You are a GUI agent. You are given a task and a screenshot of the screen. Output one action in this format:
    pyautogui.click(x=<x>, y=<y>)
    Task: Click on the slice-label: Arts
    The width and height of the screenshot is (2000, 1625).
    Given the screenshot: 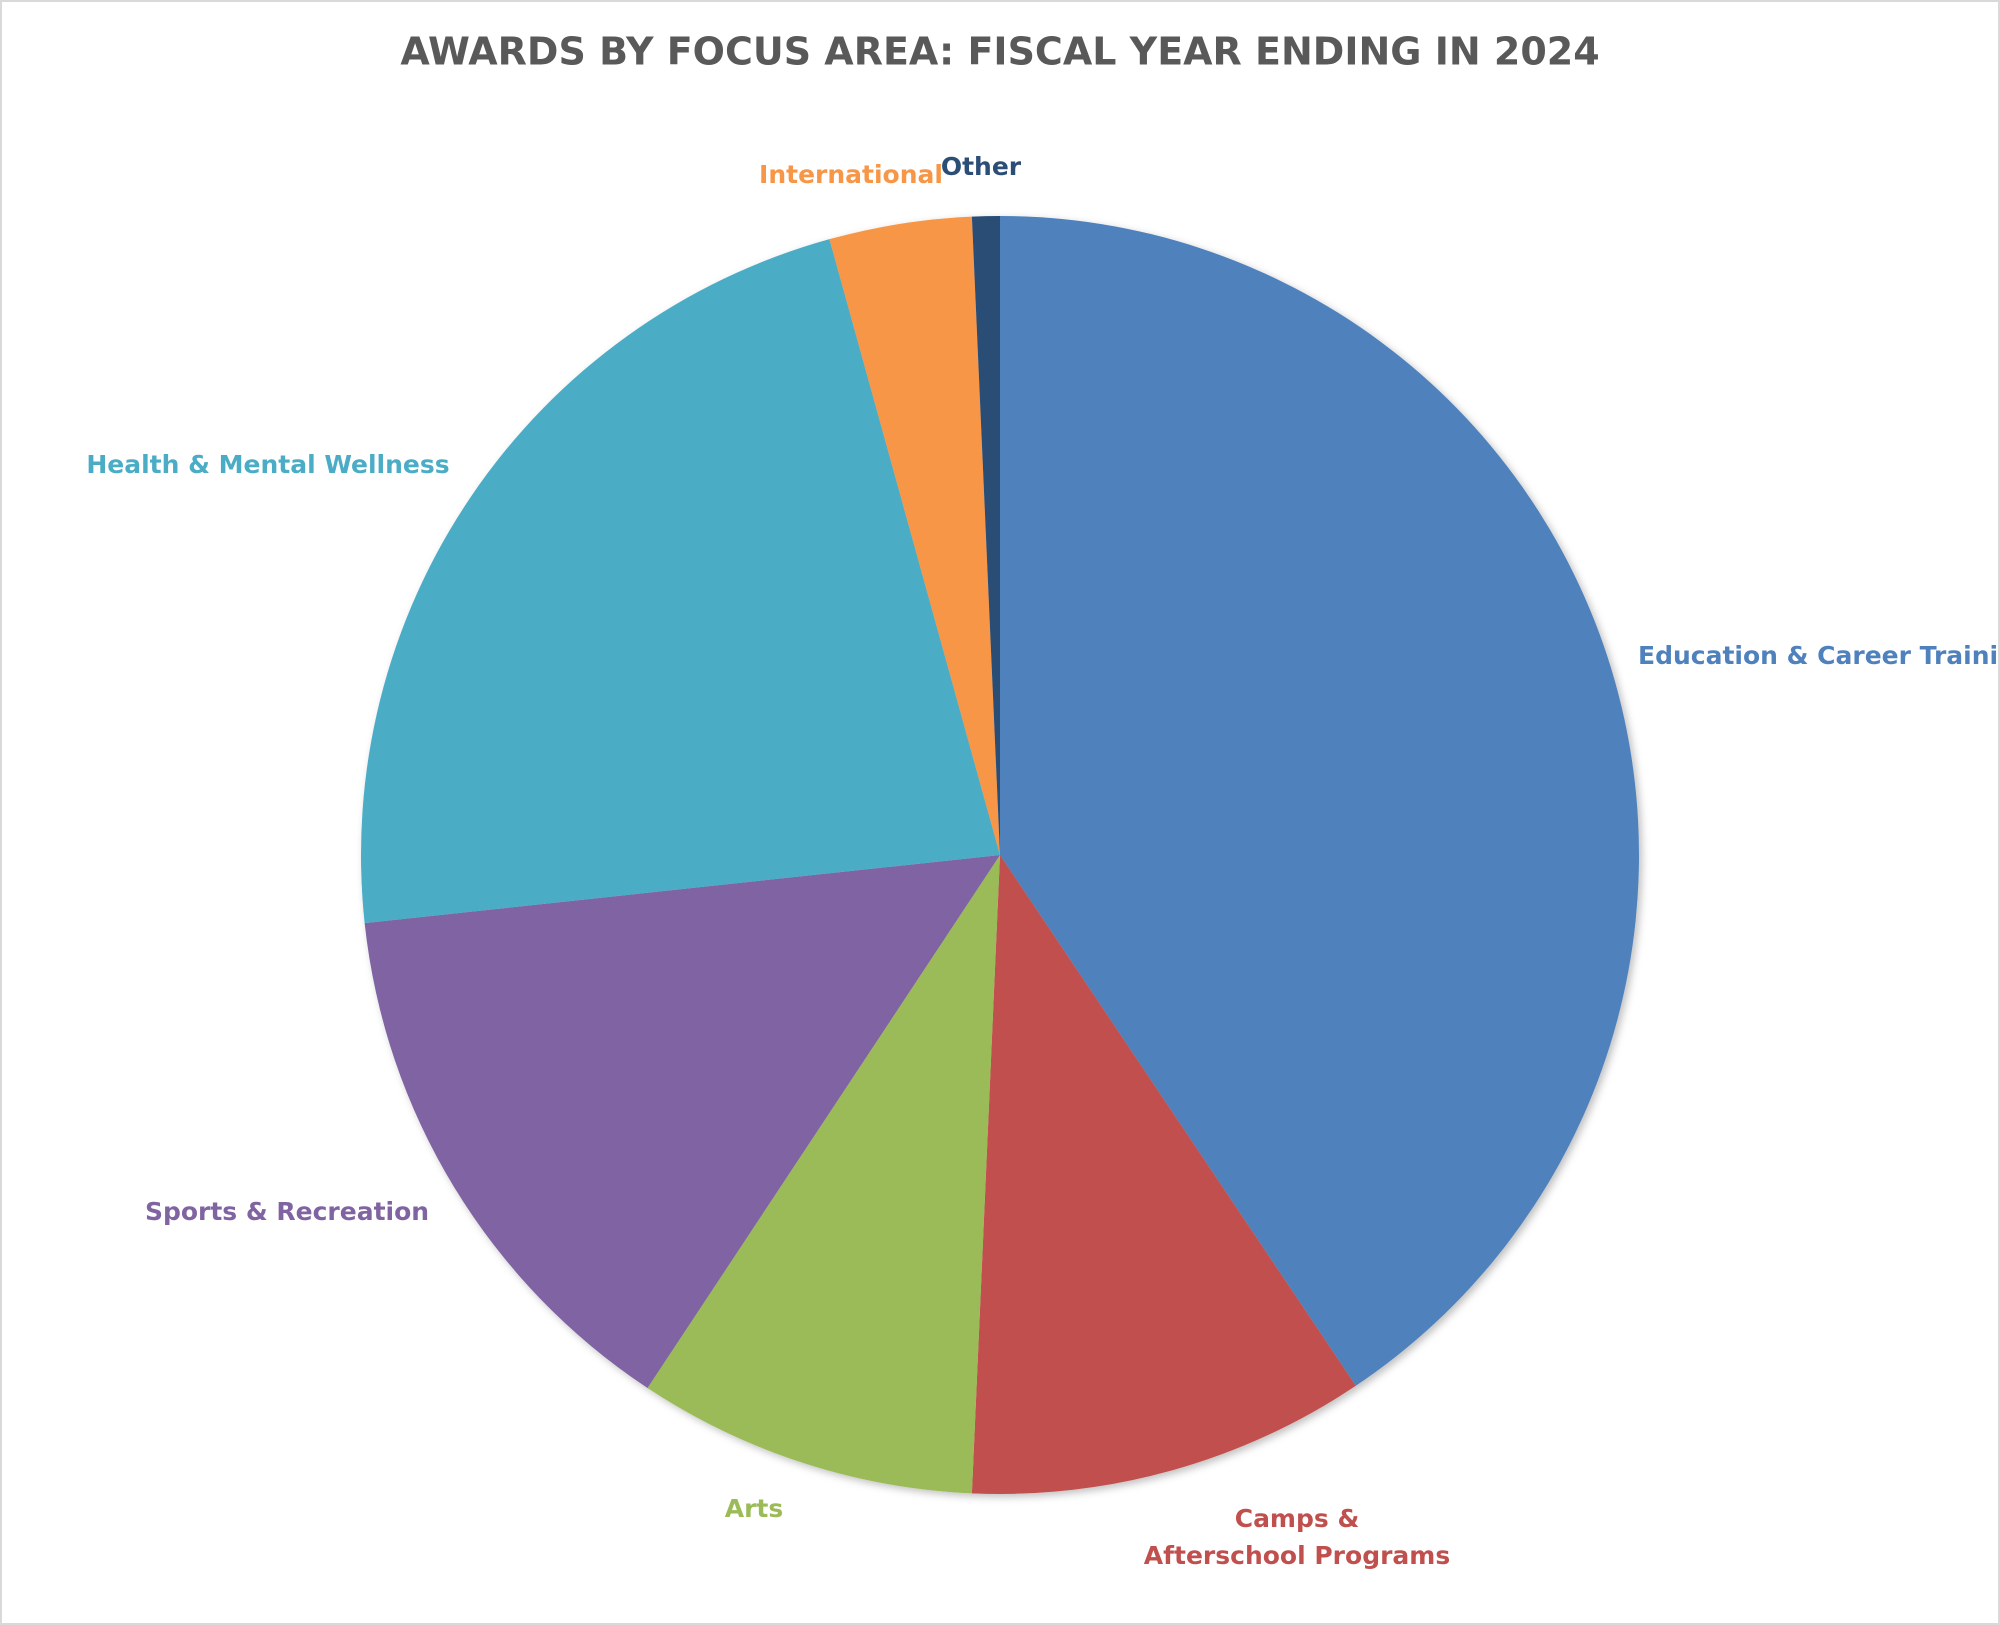 What is the action you would take?
    pyautogui.click(x=754, y=1508)
    